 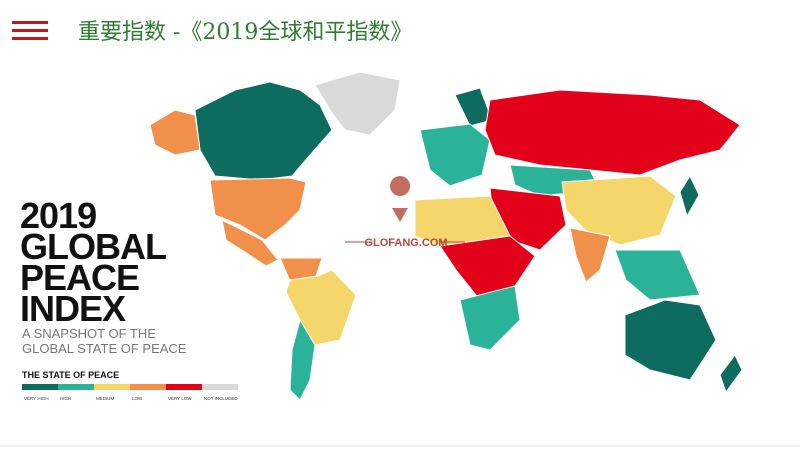 What do you see at coordinates (65, 398) in the screenshot?
I see `legend-label: HIGH` at bounding box center [65, 398].